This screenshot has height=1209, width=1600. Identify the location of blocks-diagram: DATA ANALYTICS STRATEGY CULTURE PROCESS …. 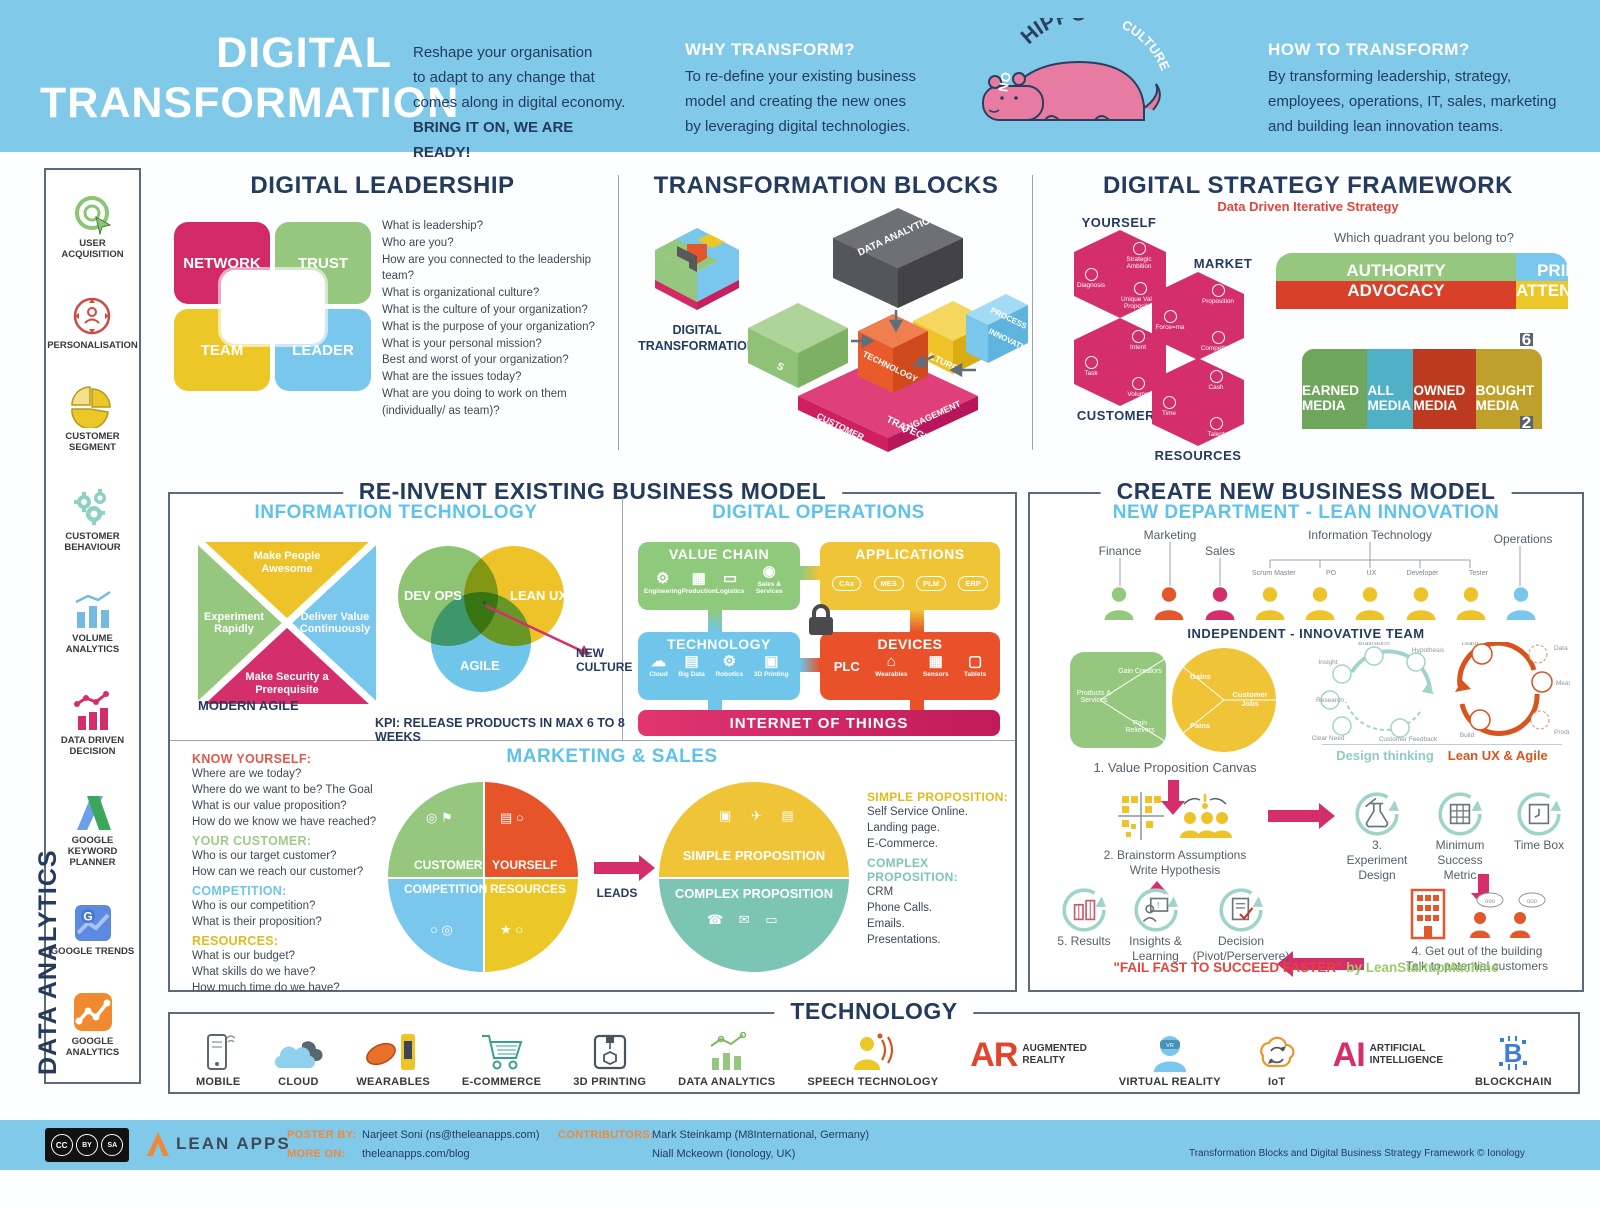
(888, 330).